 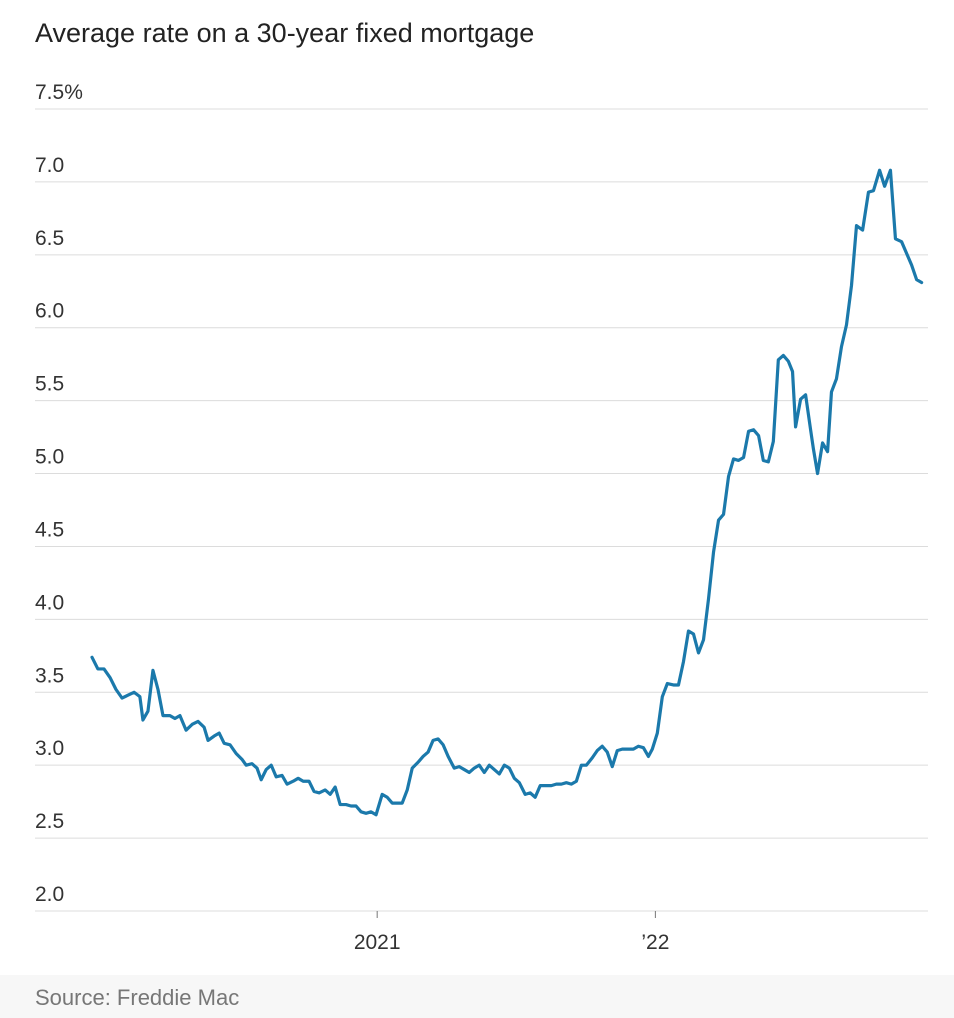 I want to click on y-tick-label: 2.5, so click(x=49, y=821).